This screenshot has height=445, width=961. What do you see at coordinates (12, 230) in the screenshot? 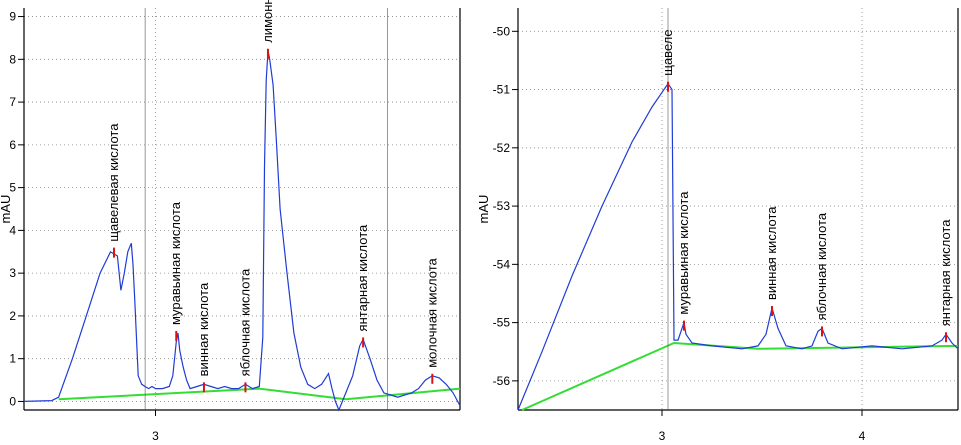
I see `y-tick-label: 4` at bounding box center [12, 230].